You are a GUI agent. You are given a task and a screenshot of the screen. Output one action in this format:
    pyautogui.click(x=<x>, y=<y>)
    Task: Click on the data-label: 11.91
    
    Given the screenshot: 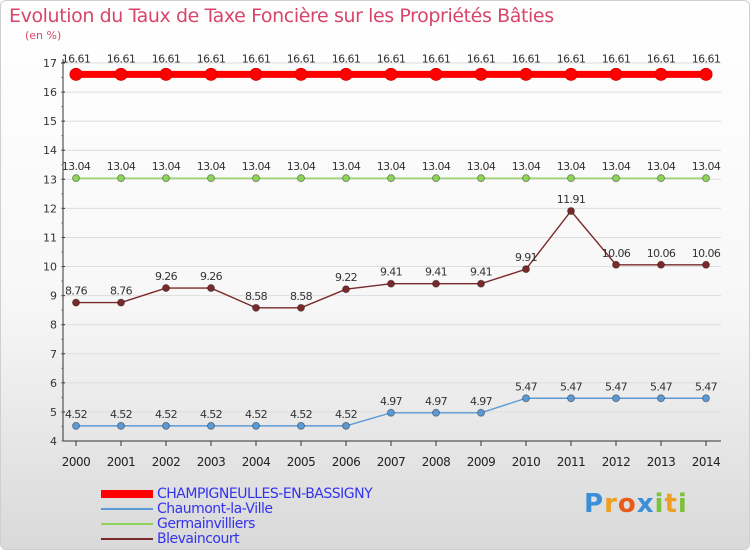 What is the action you would take?
    pyautogui.click(x=571, y=199)
    